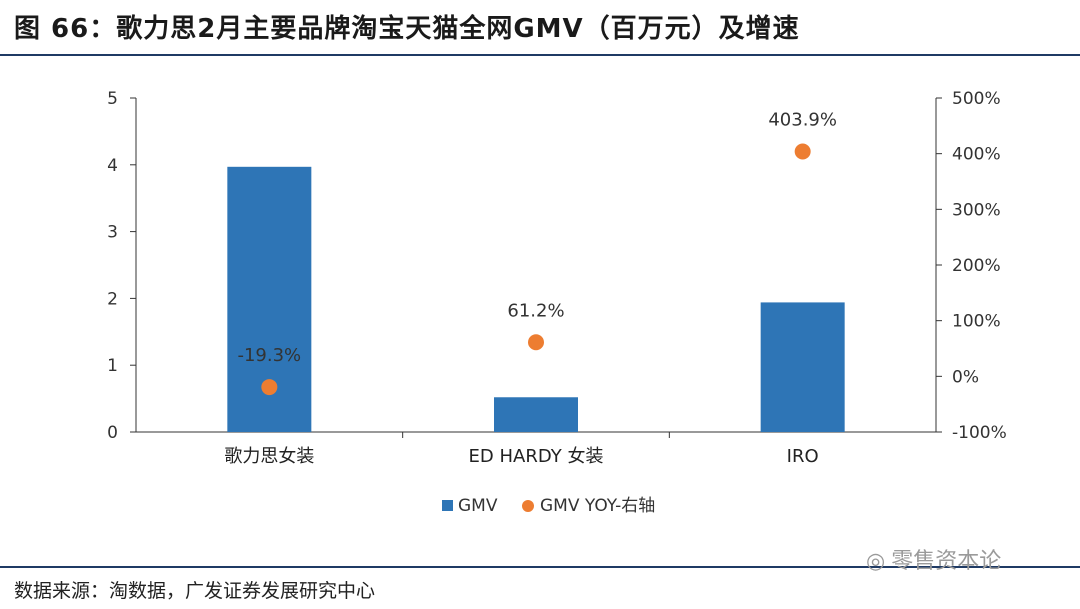  What do you see at coordinates (112, 299) in the screenshot?
I see `left-tick-label: 2` at bounding box center [112, 299].